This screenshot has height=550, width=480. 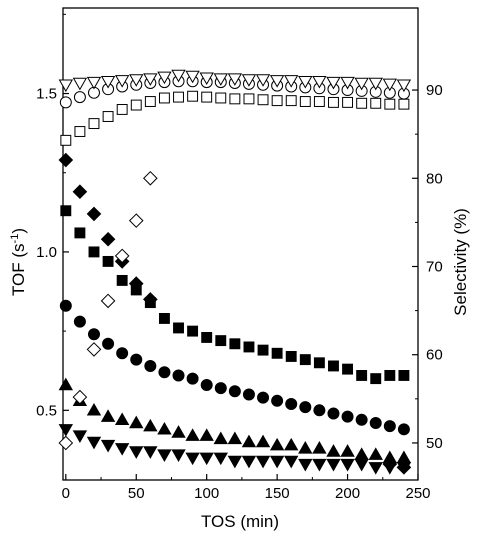 I want to click on y-left-title-main: TOF (s, so click(x=18, y=269).